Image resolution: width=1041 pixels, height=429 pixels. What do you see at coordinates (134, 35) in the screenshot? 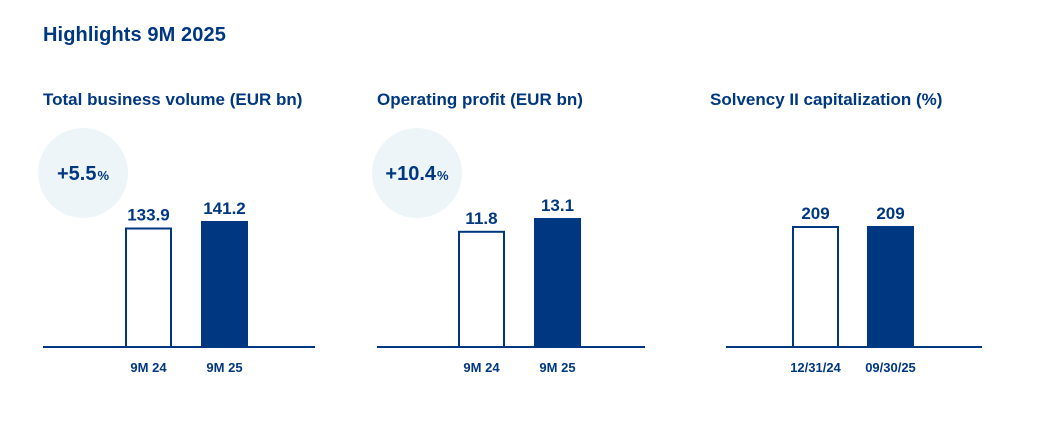
I see `page-title: Highlights 9M 2025` at bounding box center [134, 35].